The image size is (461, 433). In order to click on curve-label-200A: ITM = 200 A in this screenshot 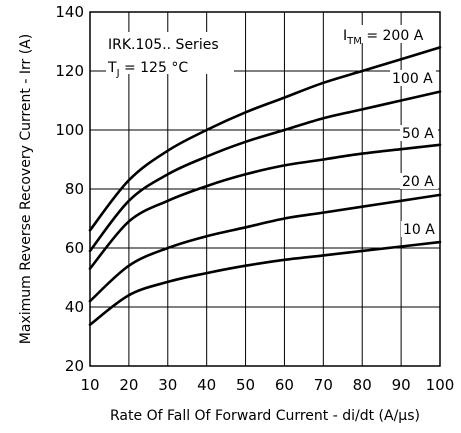, I will do `click(383, 37)`.